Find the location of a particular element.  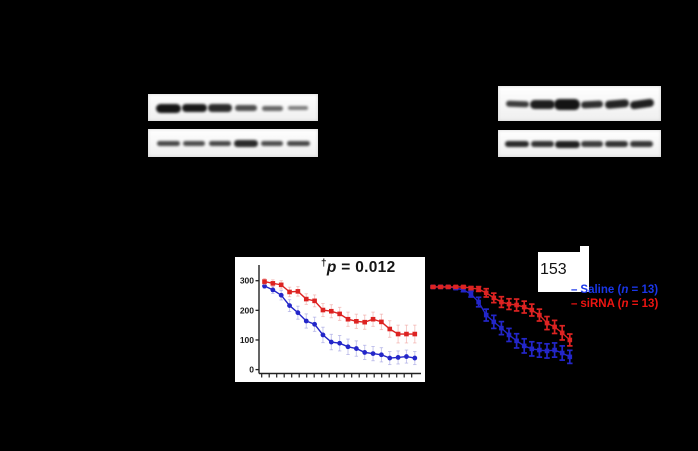

legend-sirna-label-pre: siRNA ( is located at coordinates (601, 304).